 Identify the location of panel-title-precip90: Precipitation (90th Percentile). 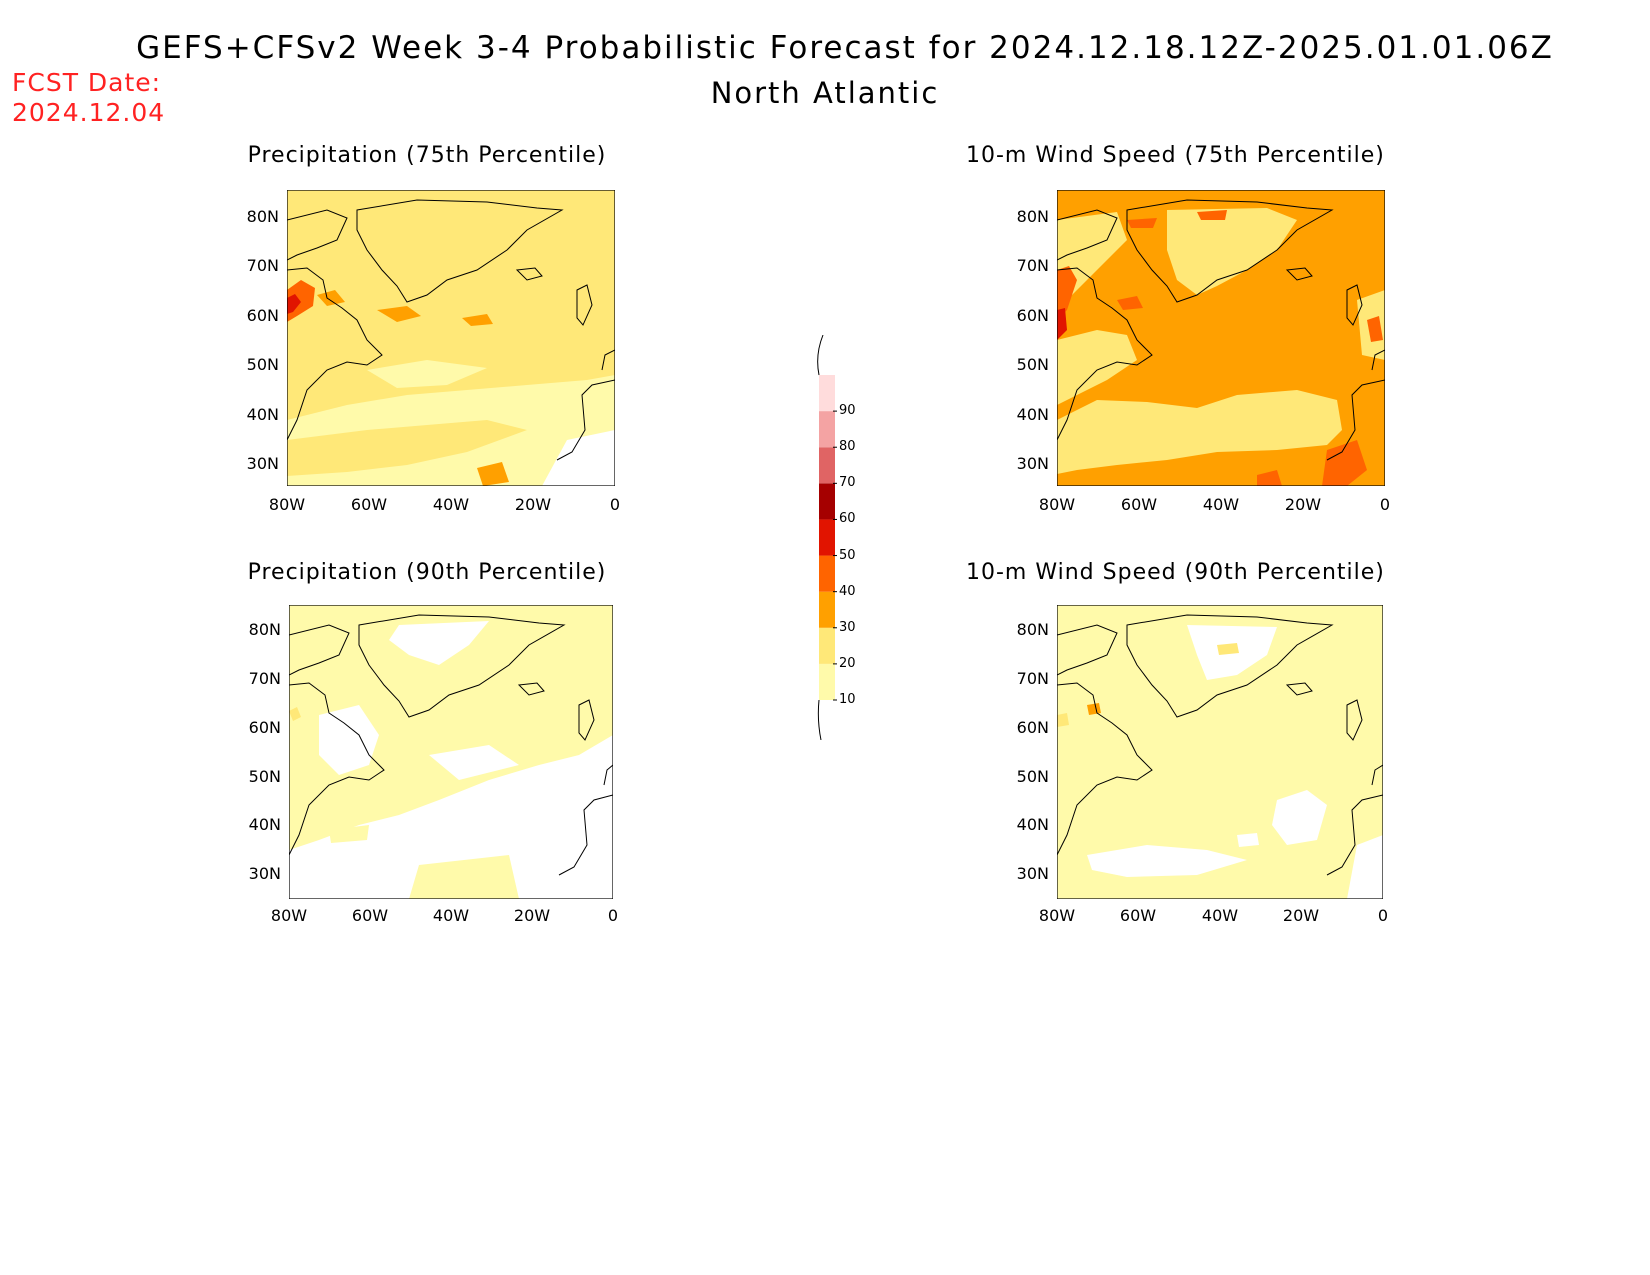
(427, 572).